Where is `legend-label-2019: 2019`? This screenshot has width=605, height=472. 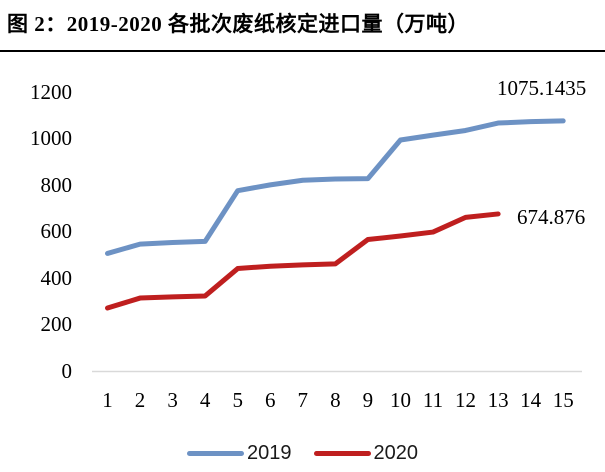
legend-label-2019: 2019 is located at coordinates (269, 453).